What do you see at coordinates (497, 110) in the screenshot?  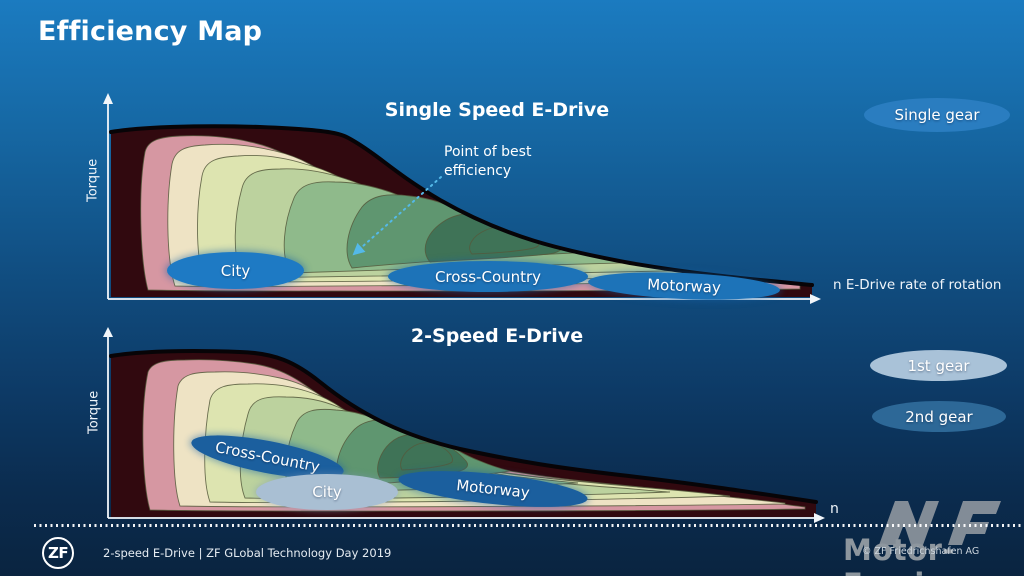 I see `chart1-title: Single Speed E-Drive` at bounding box center [497, 110].